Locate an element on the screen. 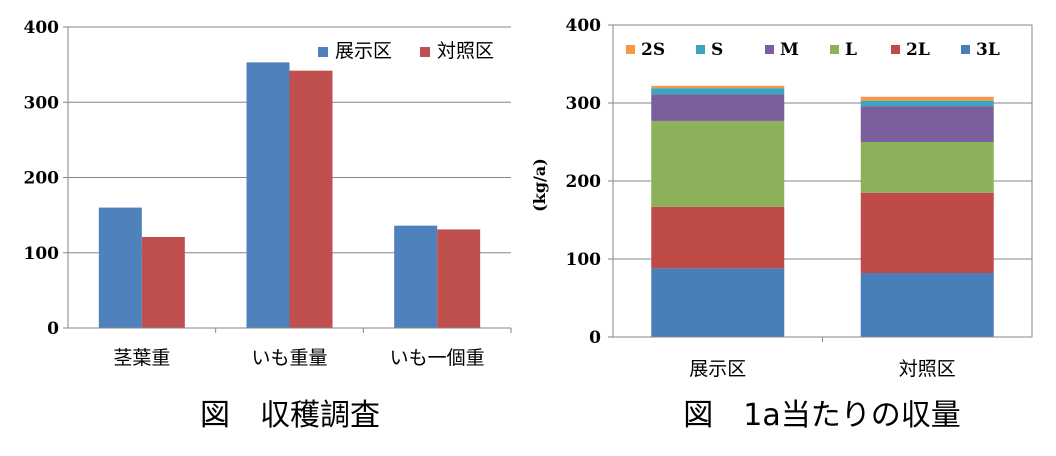 The image size is (1056, 456). legend-label: 展示区 is located at coordinates (363, 51).